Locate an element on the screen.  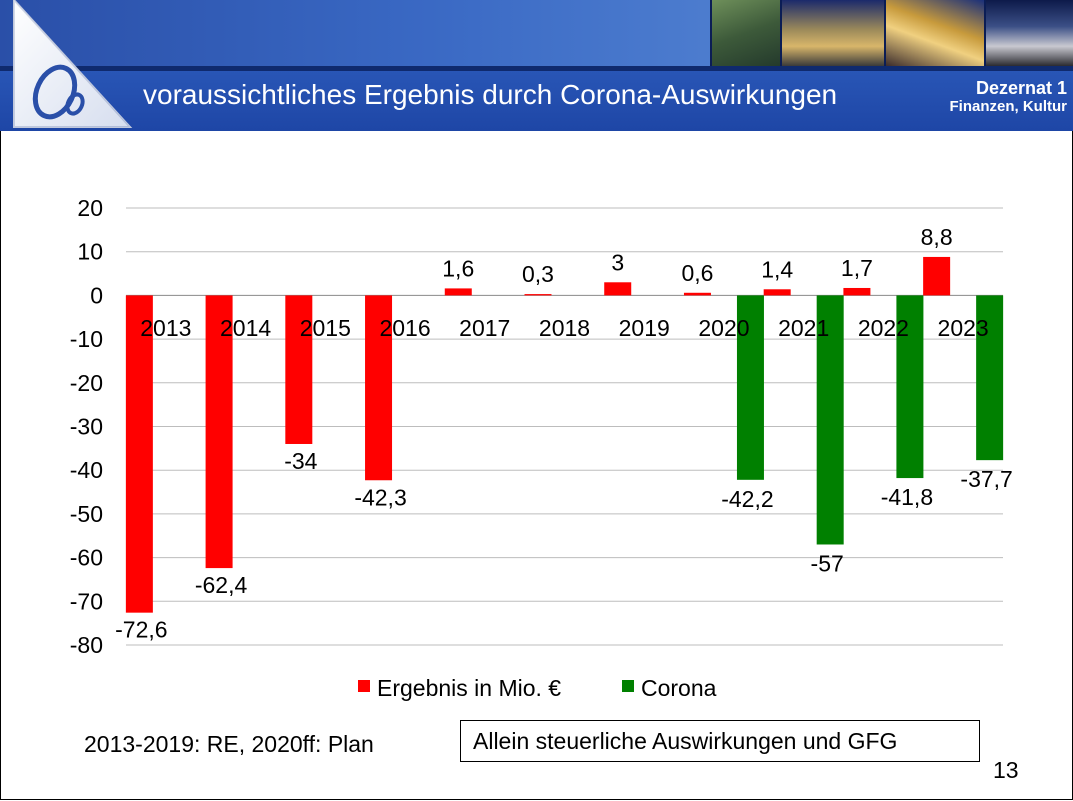
data-label-result-2021: 1,4 is located at coordinates (777, 269).